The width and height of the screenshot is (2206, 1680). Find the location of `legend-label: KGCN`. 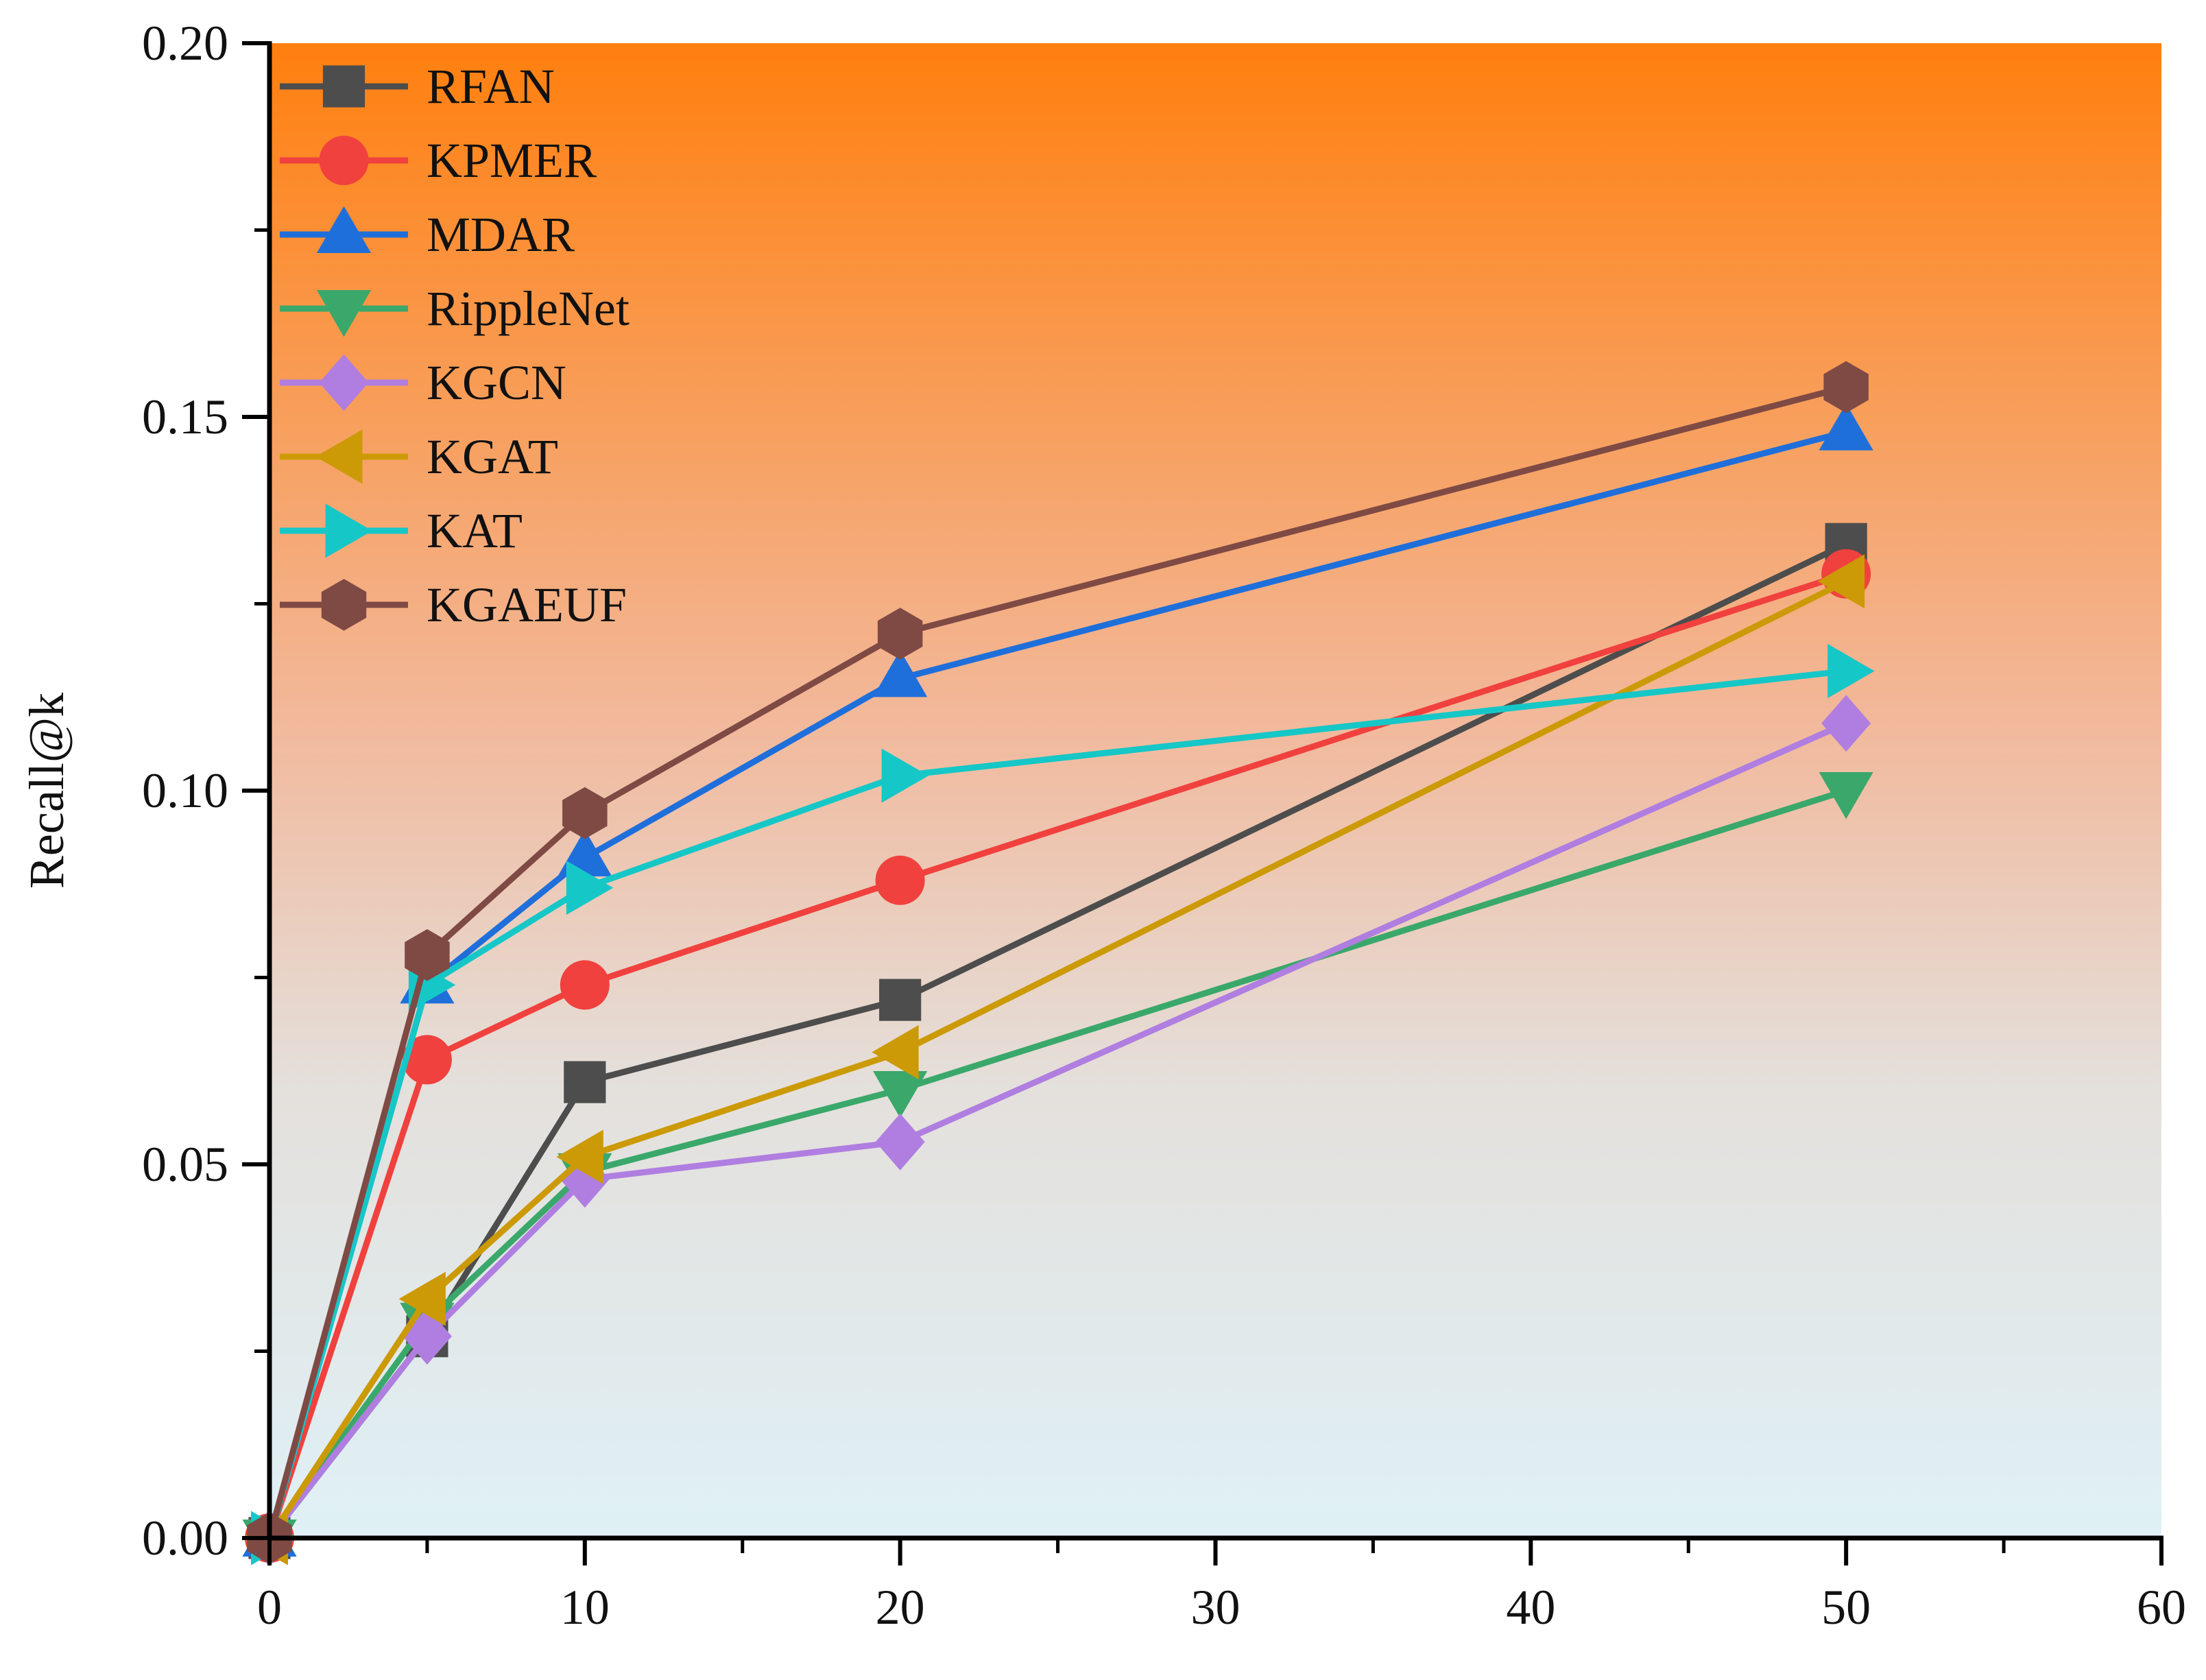

legend-label: KGCN is located at coordinates (497, 382).